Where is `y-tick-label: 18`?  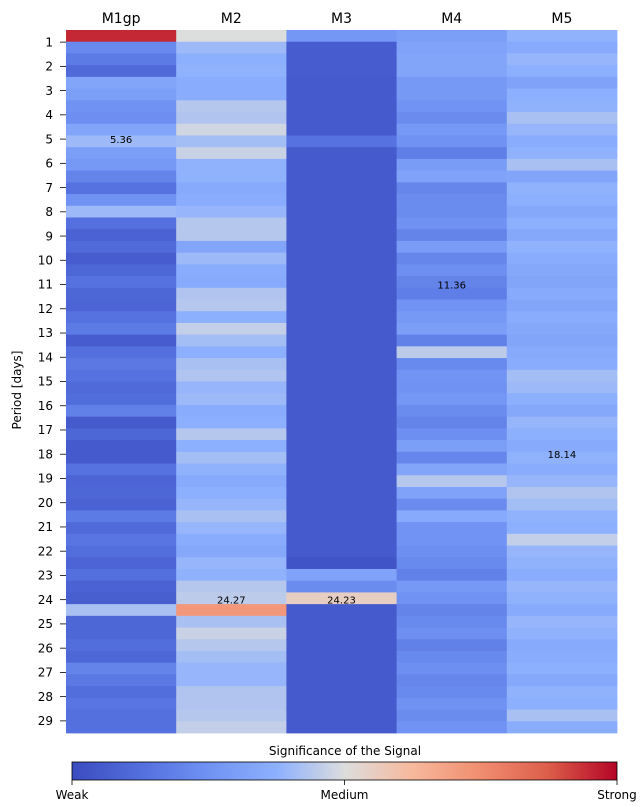 y-tick-label: 18 is located at coordinates (45, 454).